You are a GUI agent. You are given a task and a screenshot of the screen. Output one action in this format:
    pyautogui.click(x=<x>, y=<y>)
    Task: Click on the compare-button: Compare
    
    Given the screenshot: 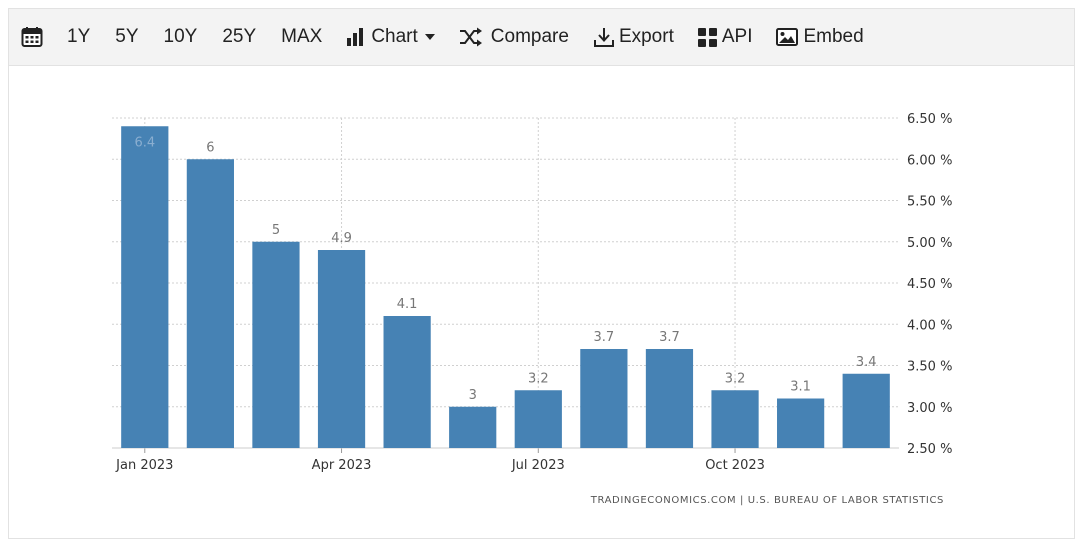 What is the action you would take?
    pyautogui.click(x=514, y=37)
    